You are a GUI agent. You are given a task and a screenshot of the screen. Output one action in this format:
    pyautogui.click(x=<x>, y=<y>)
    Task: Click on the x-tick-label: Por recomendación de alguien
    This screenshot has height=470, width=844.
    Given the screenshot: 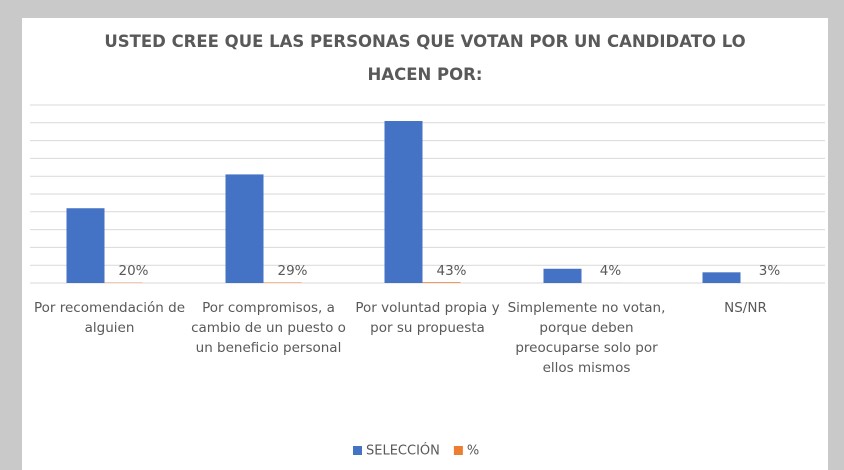 What is the action you would take?
    pyautogui.click(x=109, y=318)
    